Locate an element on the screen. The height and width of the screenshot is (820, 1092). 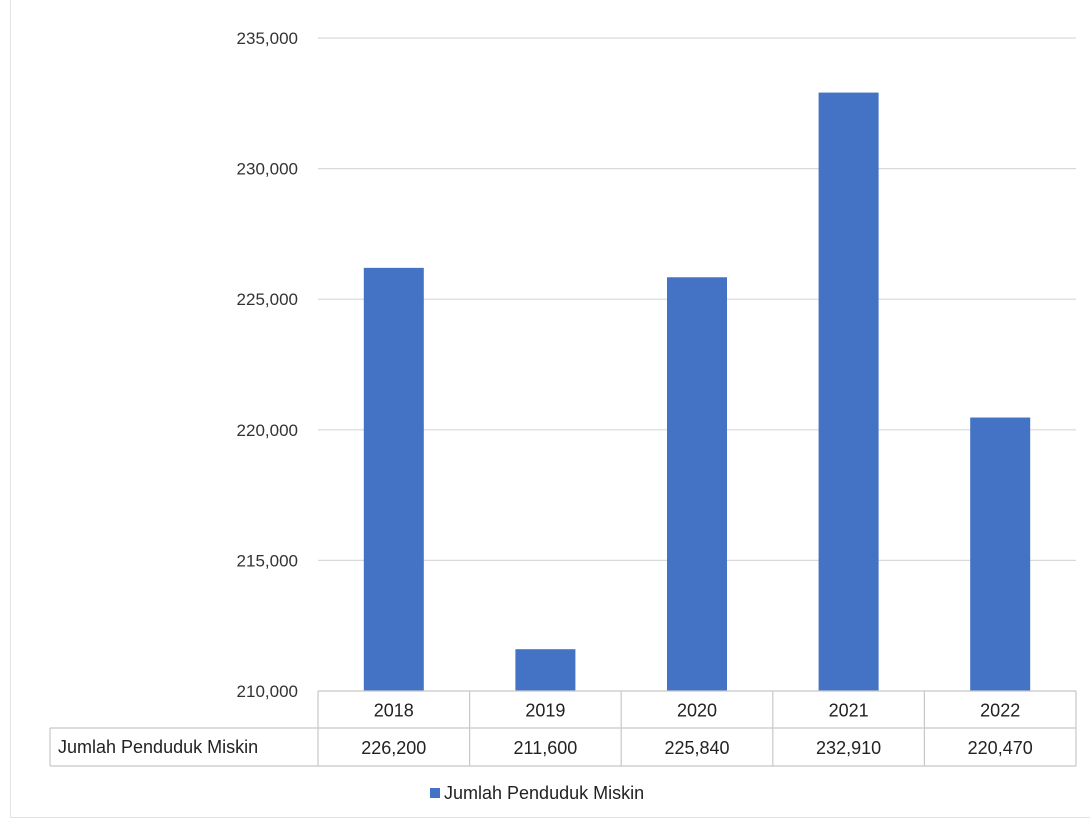
y-tick-label: 220,000 is located at coordinates (267, 430).